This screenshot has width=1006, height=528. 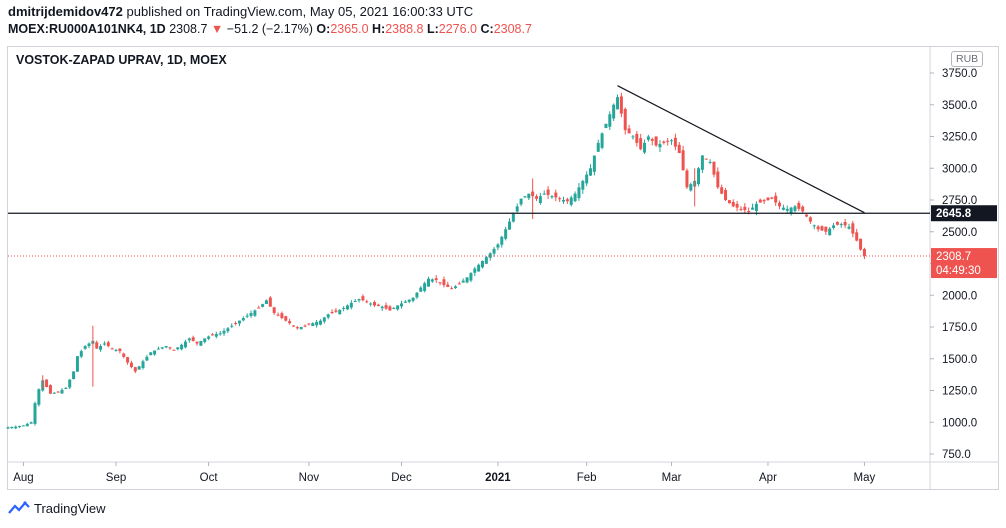 What do you see at coordinates (57, 508) in the screenshot?
I see `tradingview-footer: TradingView` at bounding box center [57, 508].